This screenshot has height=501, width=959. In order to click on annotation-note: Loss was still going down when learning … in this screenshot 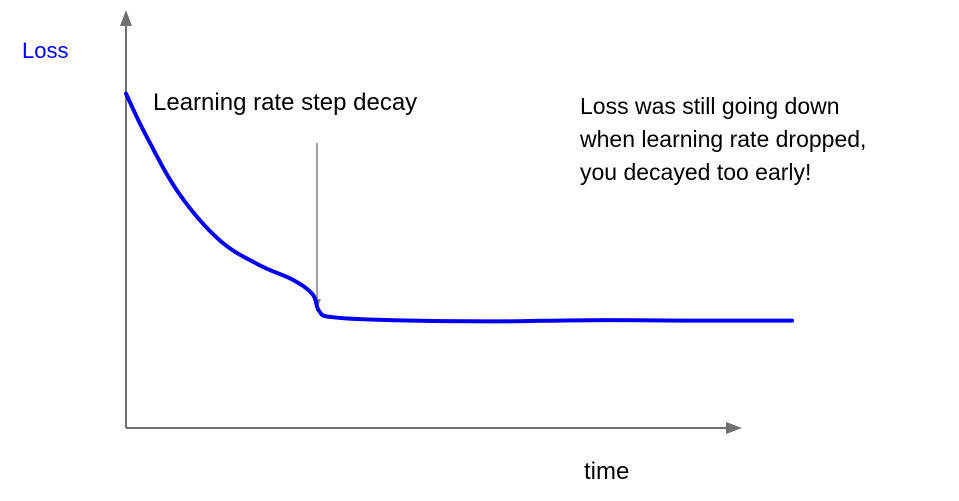, I will do `click(726, 139)`.